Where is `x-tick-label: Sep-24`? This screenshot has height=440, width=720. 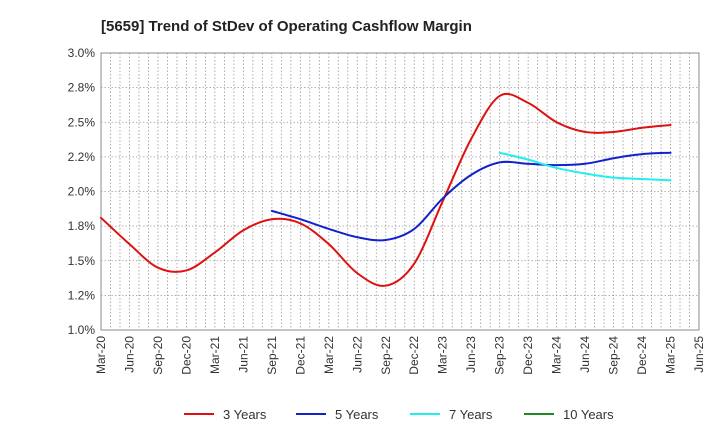 x-tick-label: Sep-24 is located at coordinates (614, 355).